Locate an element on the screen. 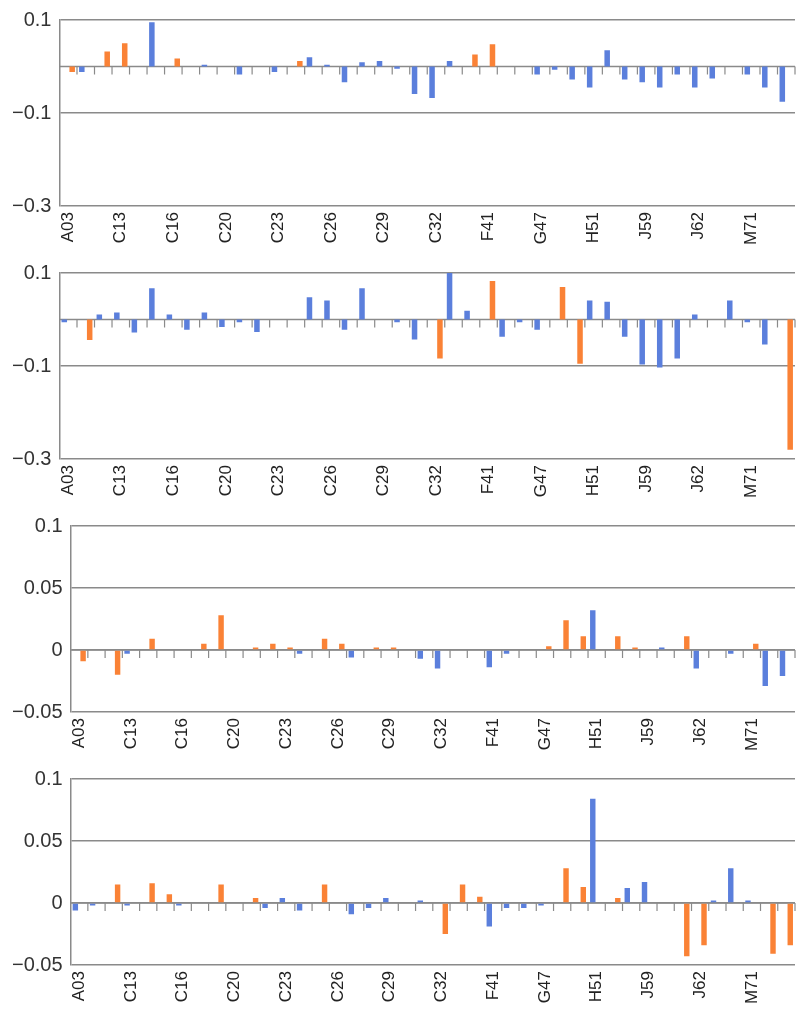 This screenshot has width=801, height=1019. y-tick-label: −0.05 is located at coordinates (37, 710).